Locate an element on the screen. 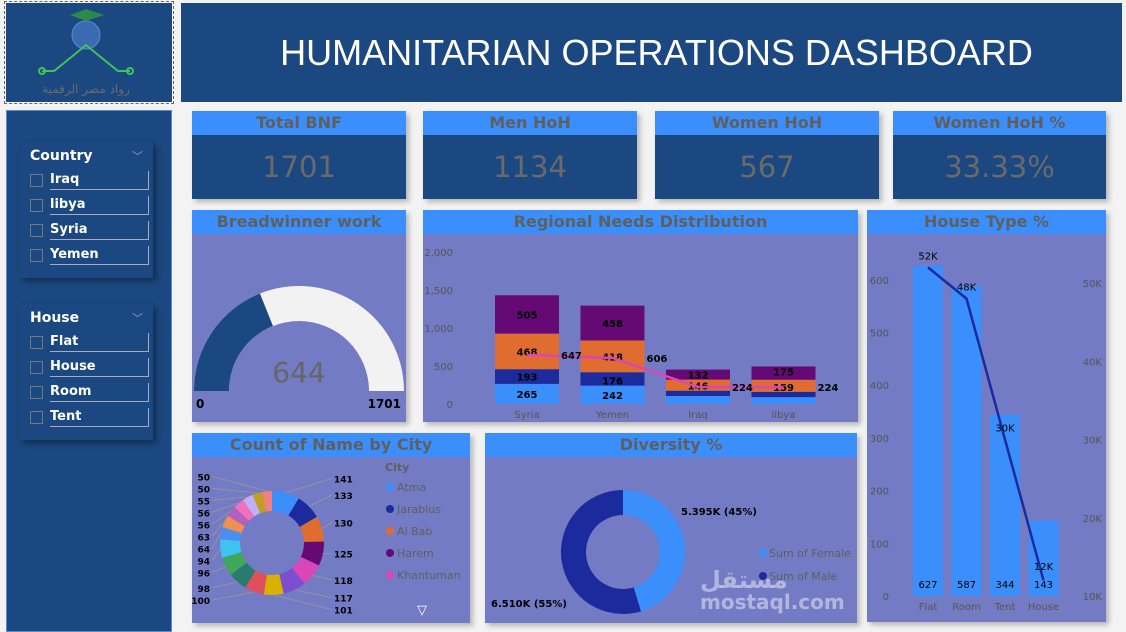 Image resolution: width=1126 pixels, height=632 pixels. card-title: Breadwinner work is located at coordinates (299, 222).